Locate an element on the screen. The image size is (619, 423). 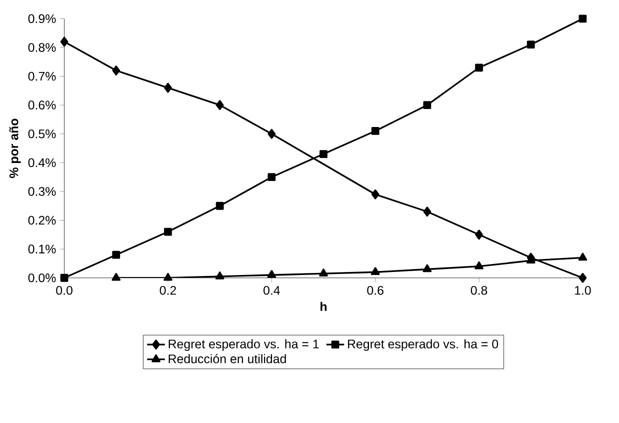
x-axis-title: h is located at coordinates (323, 306).